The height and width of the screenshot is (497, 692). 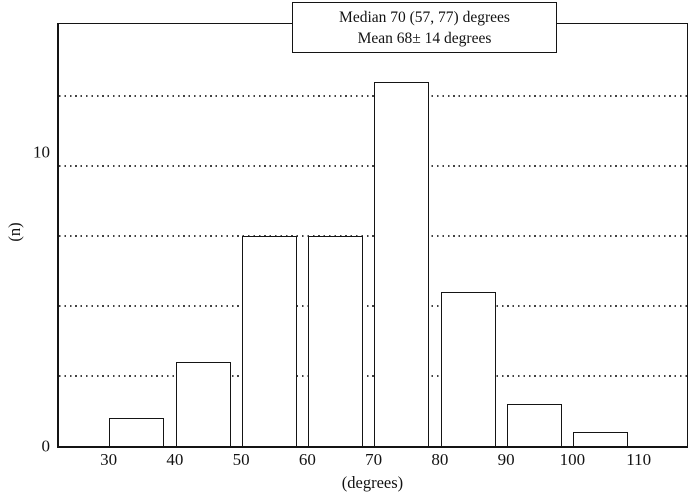 I want to click on y-tick-label: 0, so click(x=46, y=446).